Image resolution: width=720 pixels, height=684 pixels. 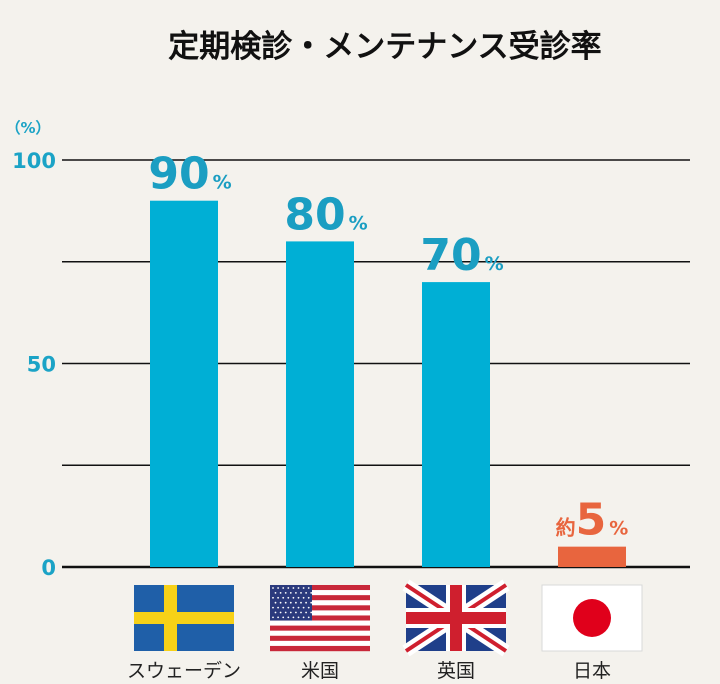 What do you see at coordinates (456, 618) in the screenshot?
I see `uk-flag-icon` at bounding box center [456, 618].